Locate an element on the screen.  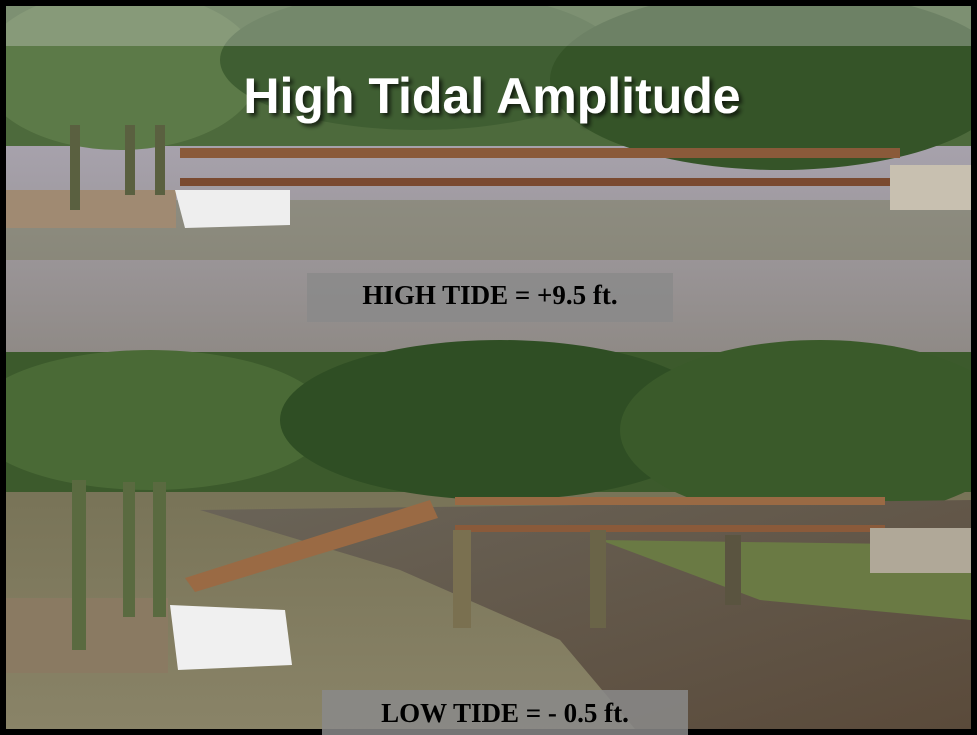
slide-title: High Tidal Amplitude is located at coordinates (491, 96).